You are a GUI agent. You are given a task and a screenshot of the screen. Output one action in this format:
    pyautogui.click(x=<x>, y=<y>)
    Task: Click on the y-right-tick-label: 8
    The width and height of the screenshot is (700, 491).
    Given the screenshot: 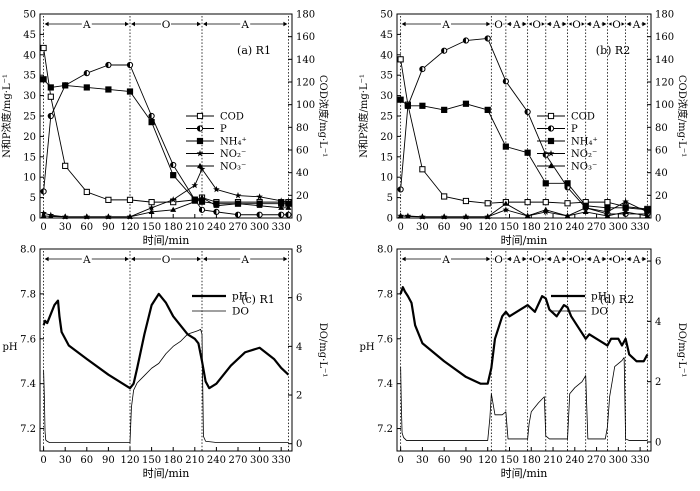 What is the action you would take?
    pyautogui.click(x=299, y=250)
    